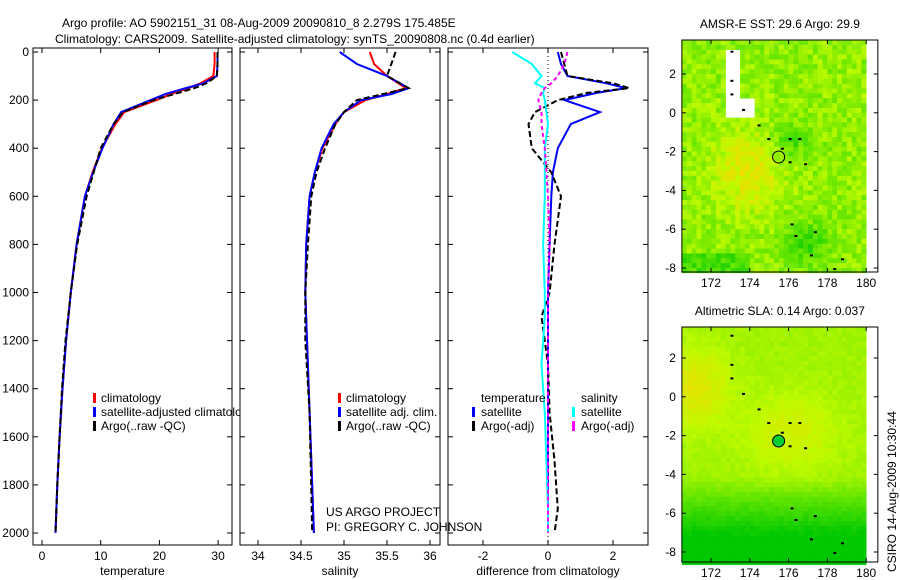  I want to click on x-tick-label: 176, so click(789, 573).